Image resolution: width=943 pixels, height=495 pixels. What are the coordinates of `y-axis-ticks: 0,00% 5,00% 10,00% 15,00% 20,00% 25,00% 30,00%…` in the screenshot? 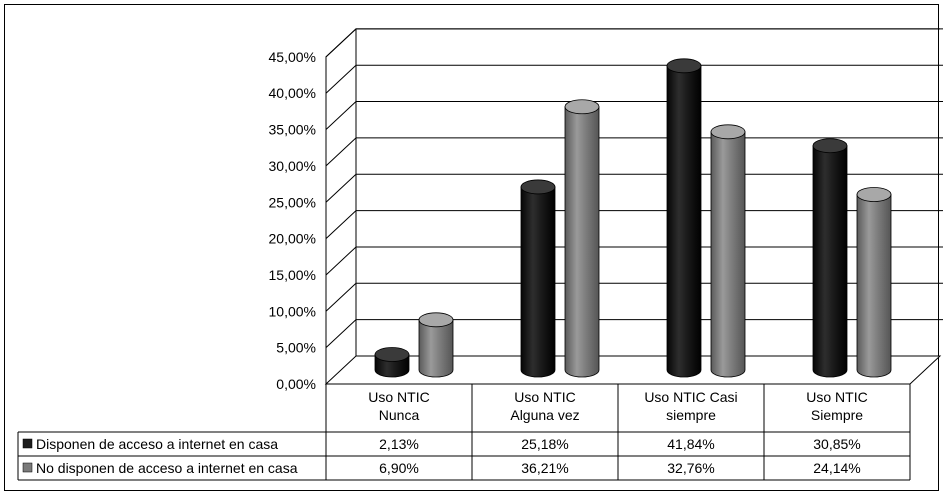 It's located at (292, 220).